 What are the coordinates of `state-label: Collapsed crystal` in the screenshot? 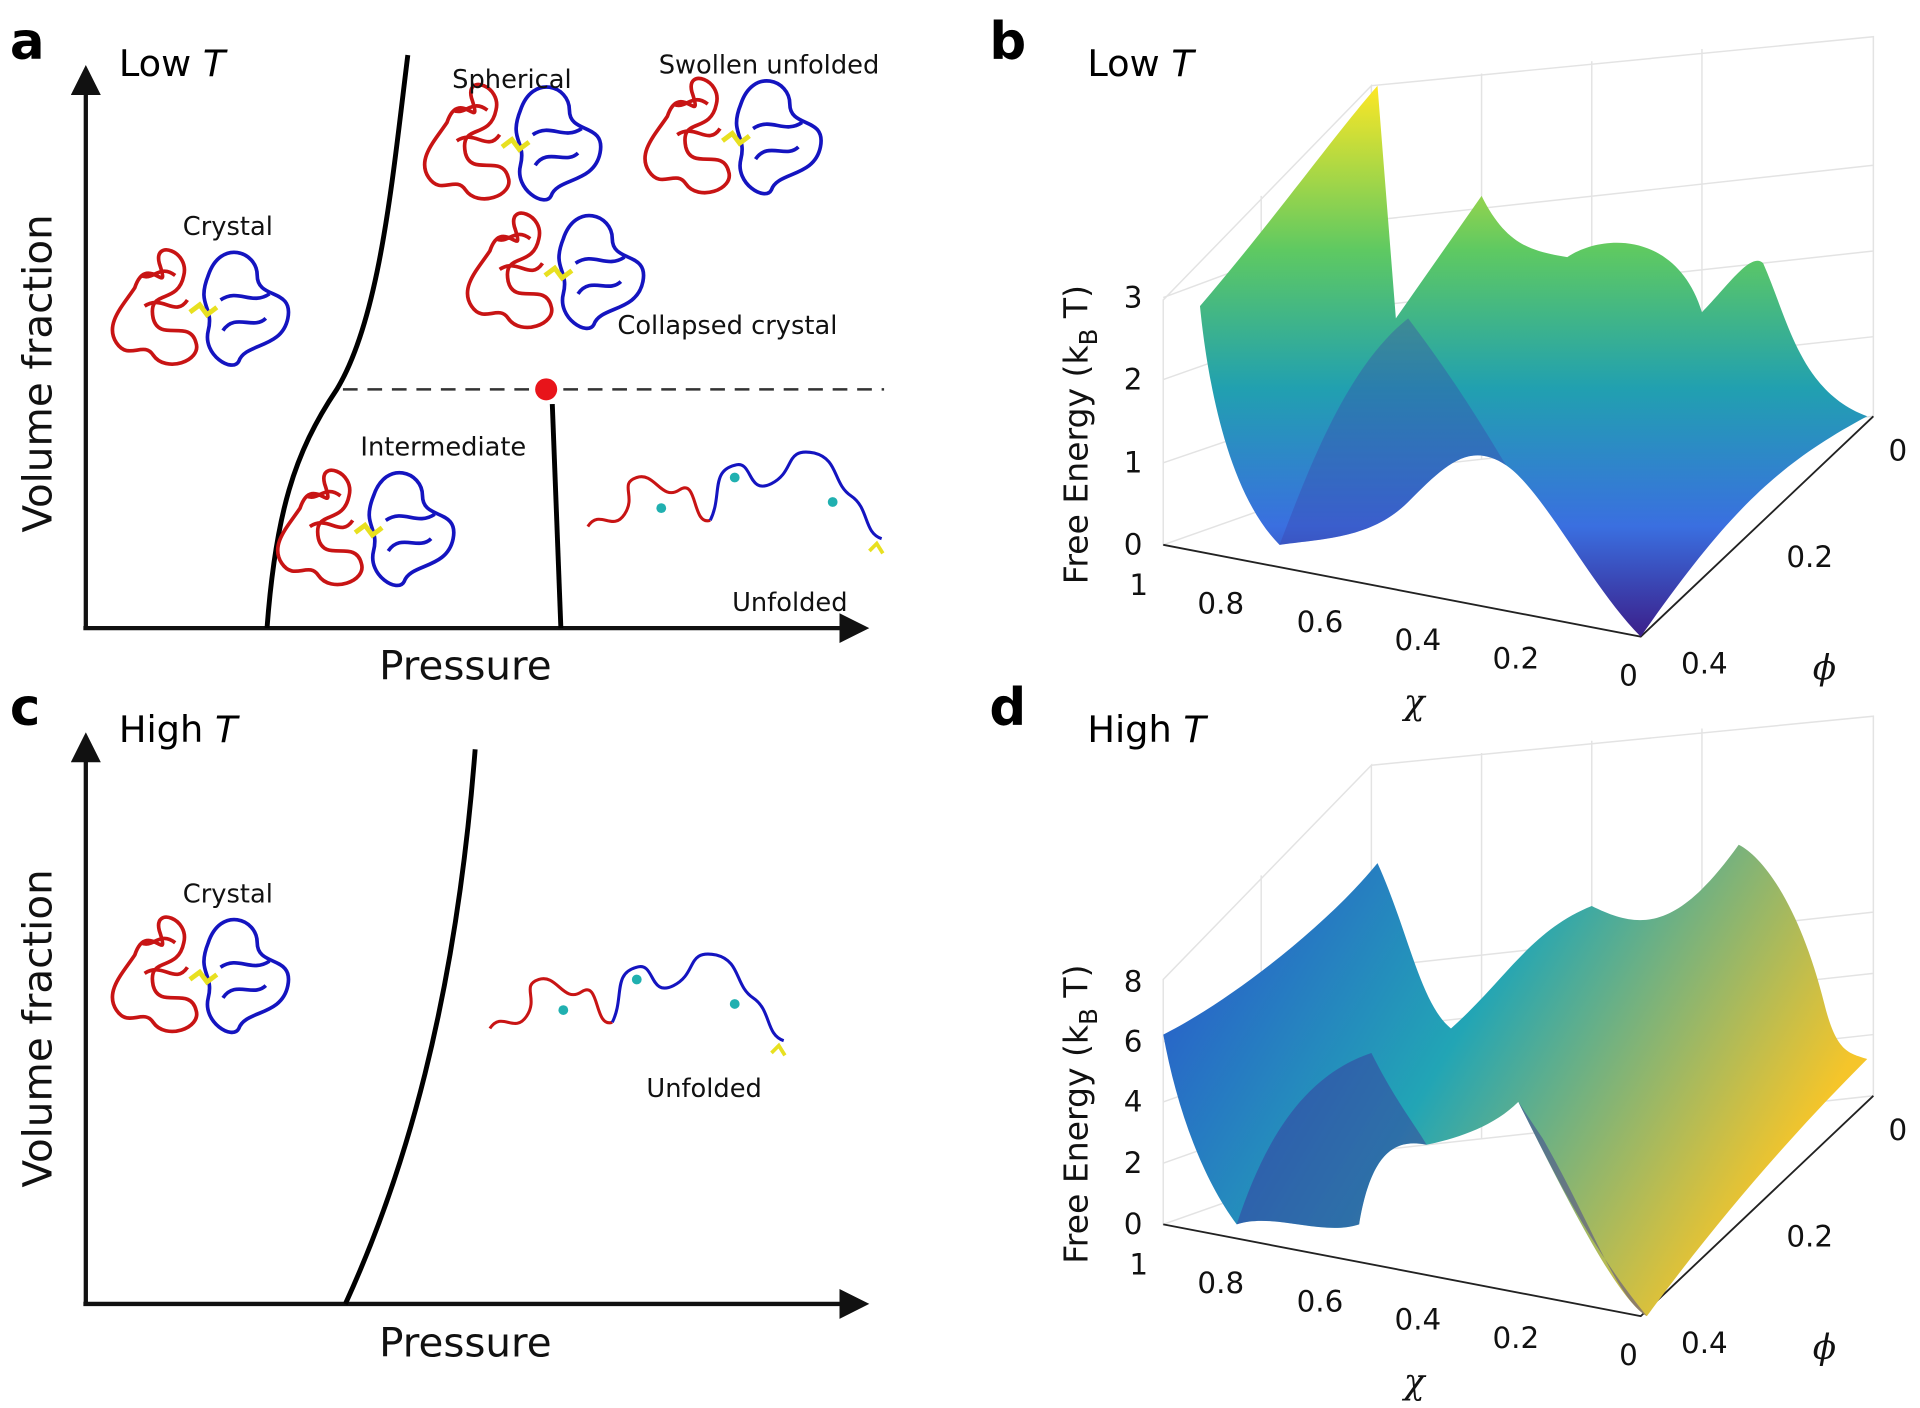 It's located at (727, 326).